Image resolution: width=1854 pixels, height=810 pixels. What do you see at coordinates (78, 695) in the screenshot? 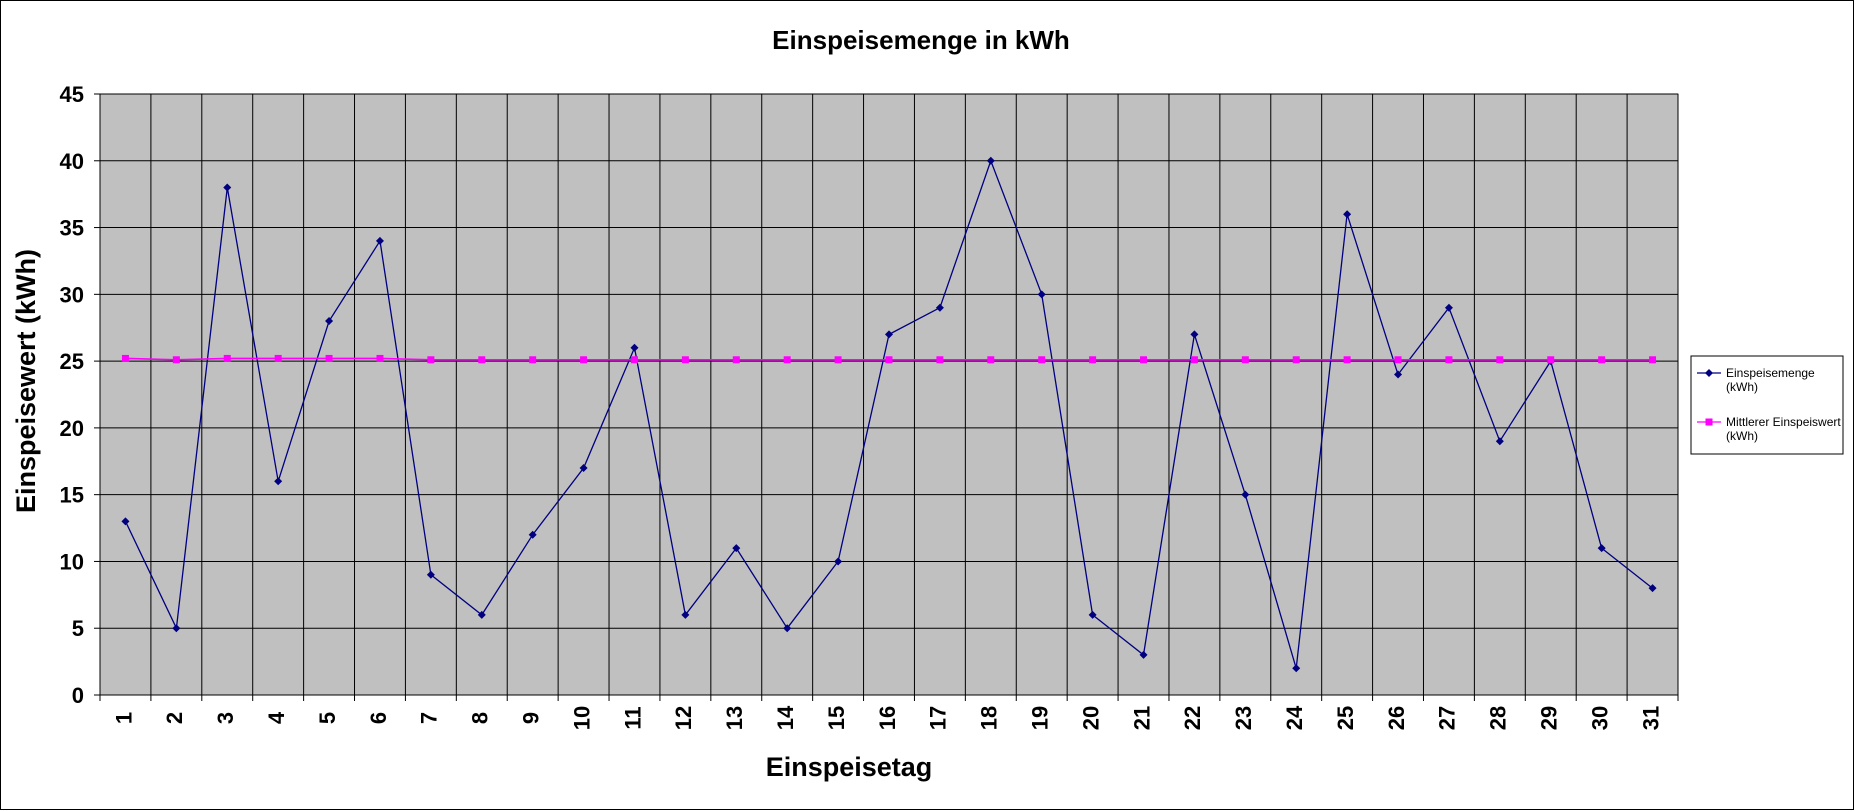
I see `y-tick-label: 0` at bounding box center [78, 695].